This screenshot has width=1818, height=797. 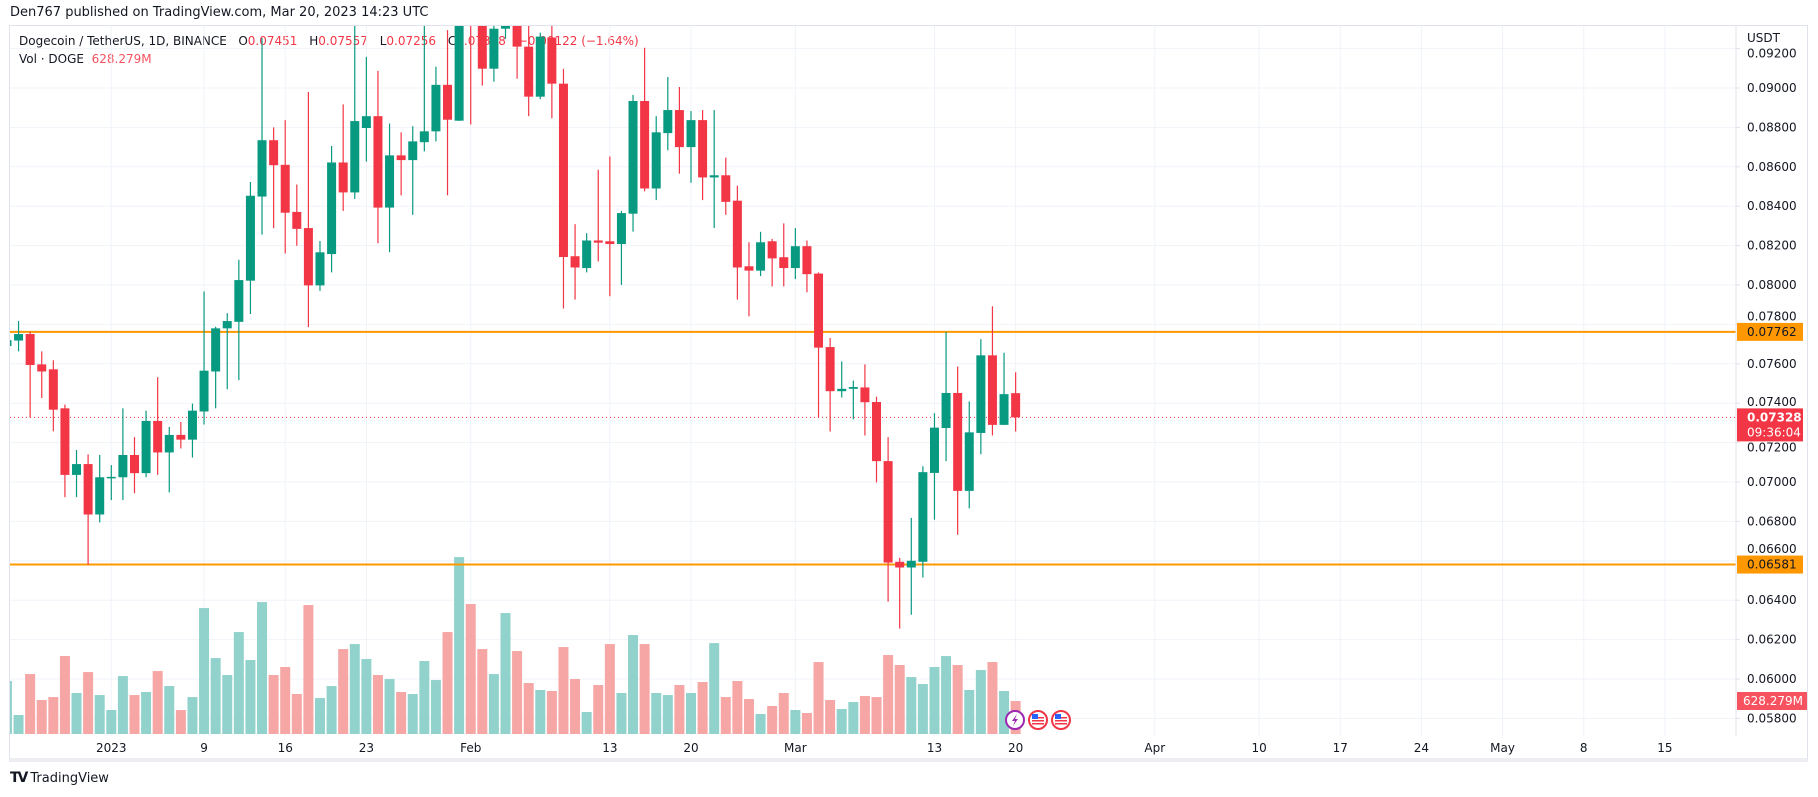 What do you see at coordinates (1015, 720) in the screenshot?
I see `lightning-icon` at bounding box center [1015, 720].